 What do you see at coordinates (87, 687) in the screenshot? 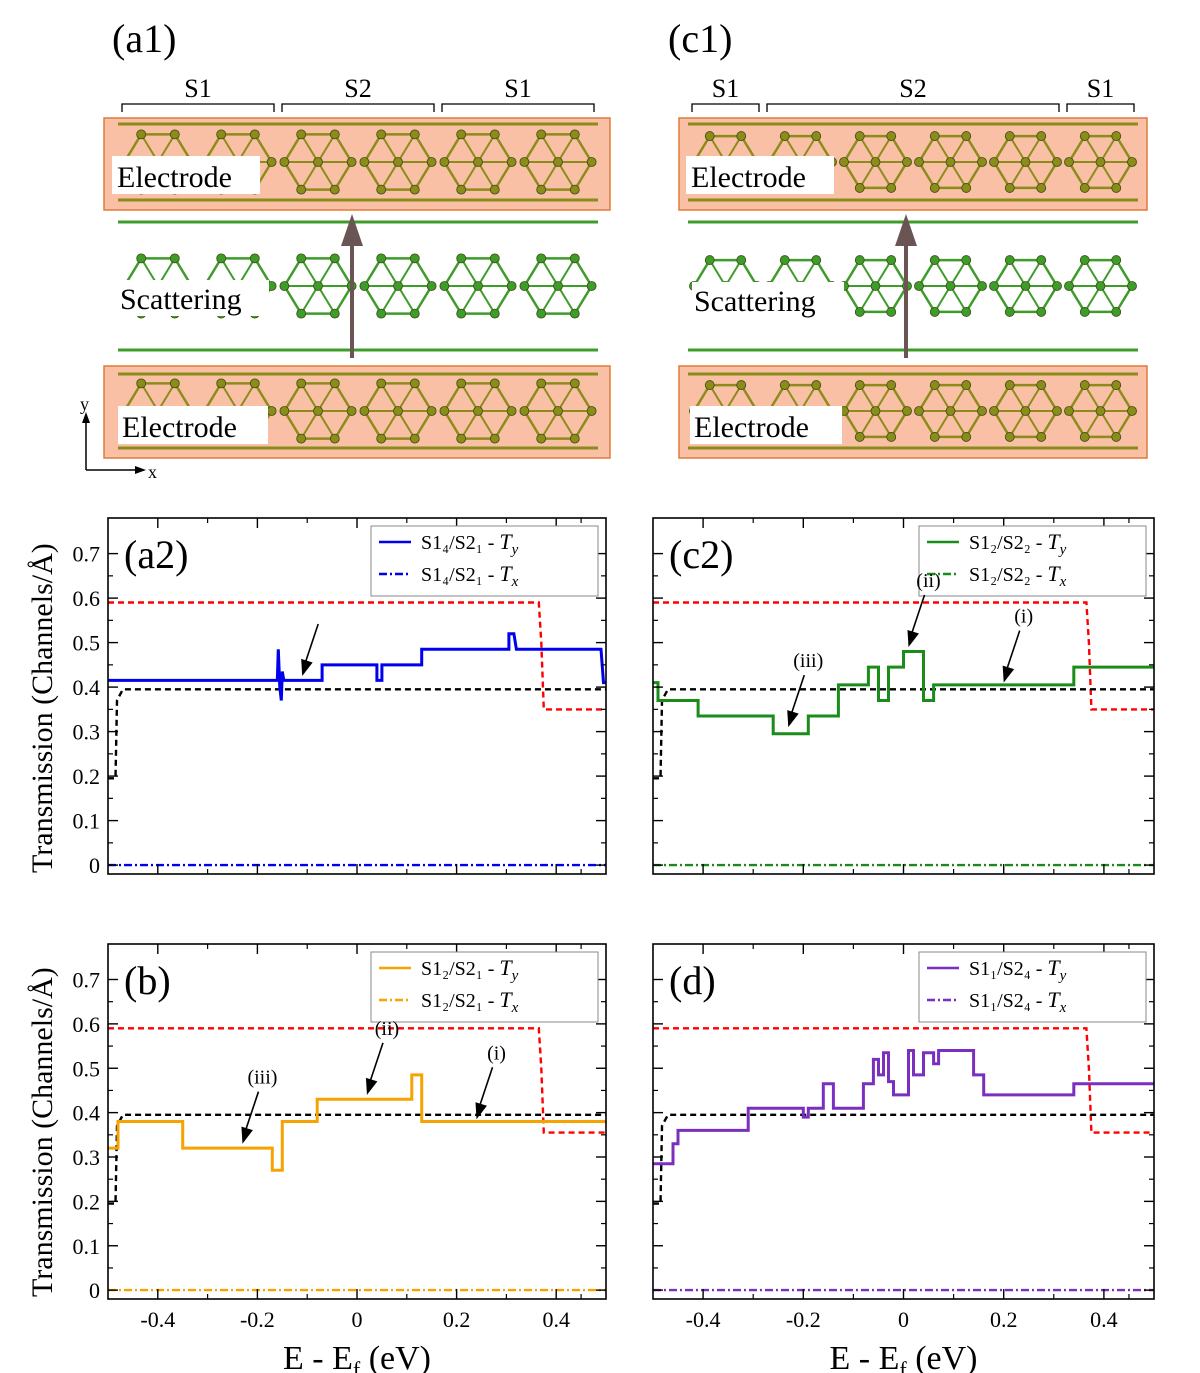
I see `y-tick-label: 0.4` at bounding box center [87, 687].